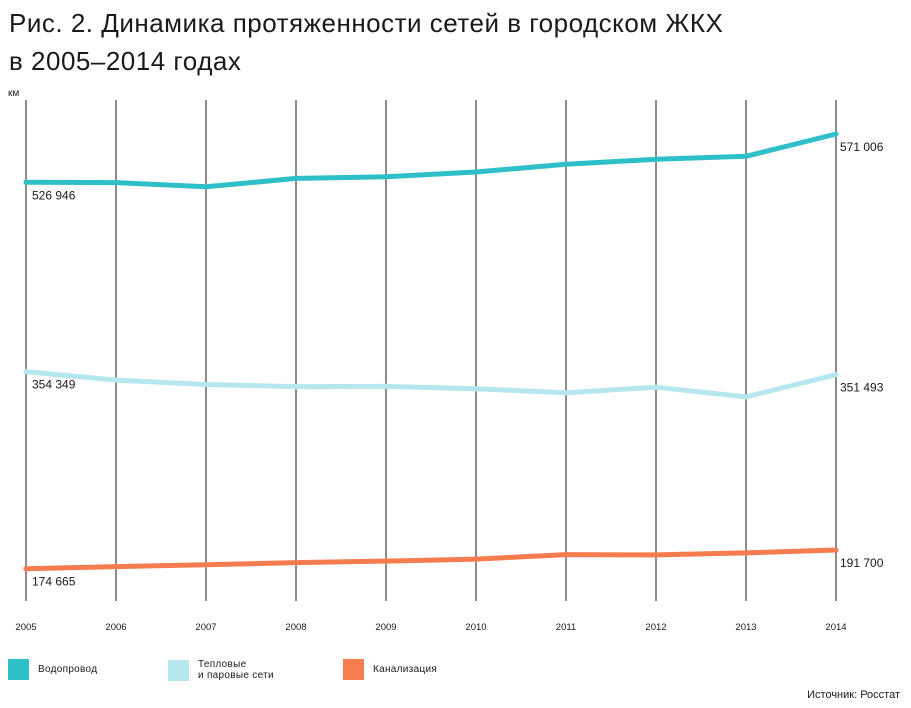 The width and height of the screenshot is (911, 708). Describe the element at coordinates (836, 134) in the screenshot. I see `data-point-water-2014` at that location.